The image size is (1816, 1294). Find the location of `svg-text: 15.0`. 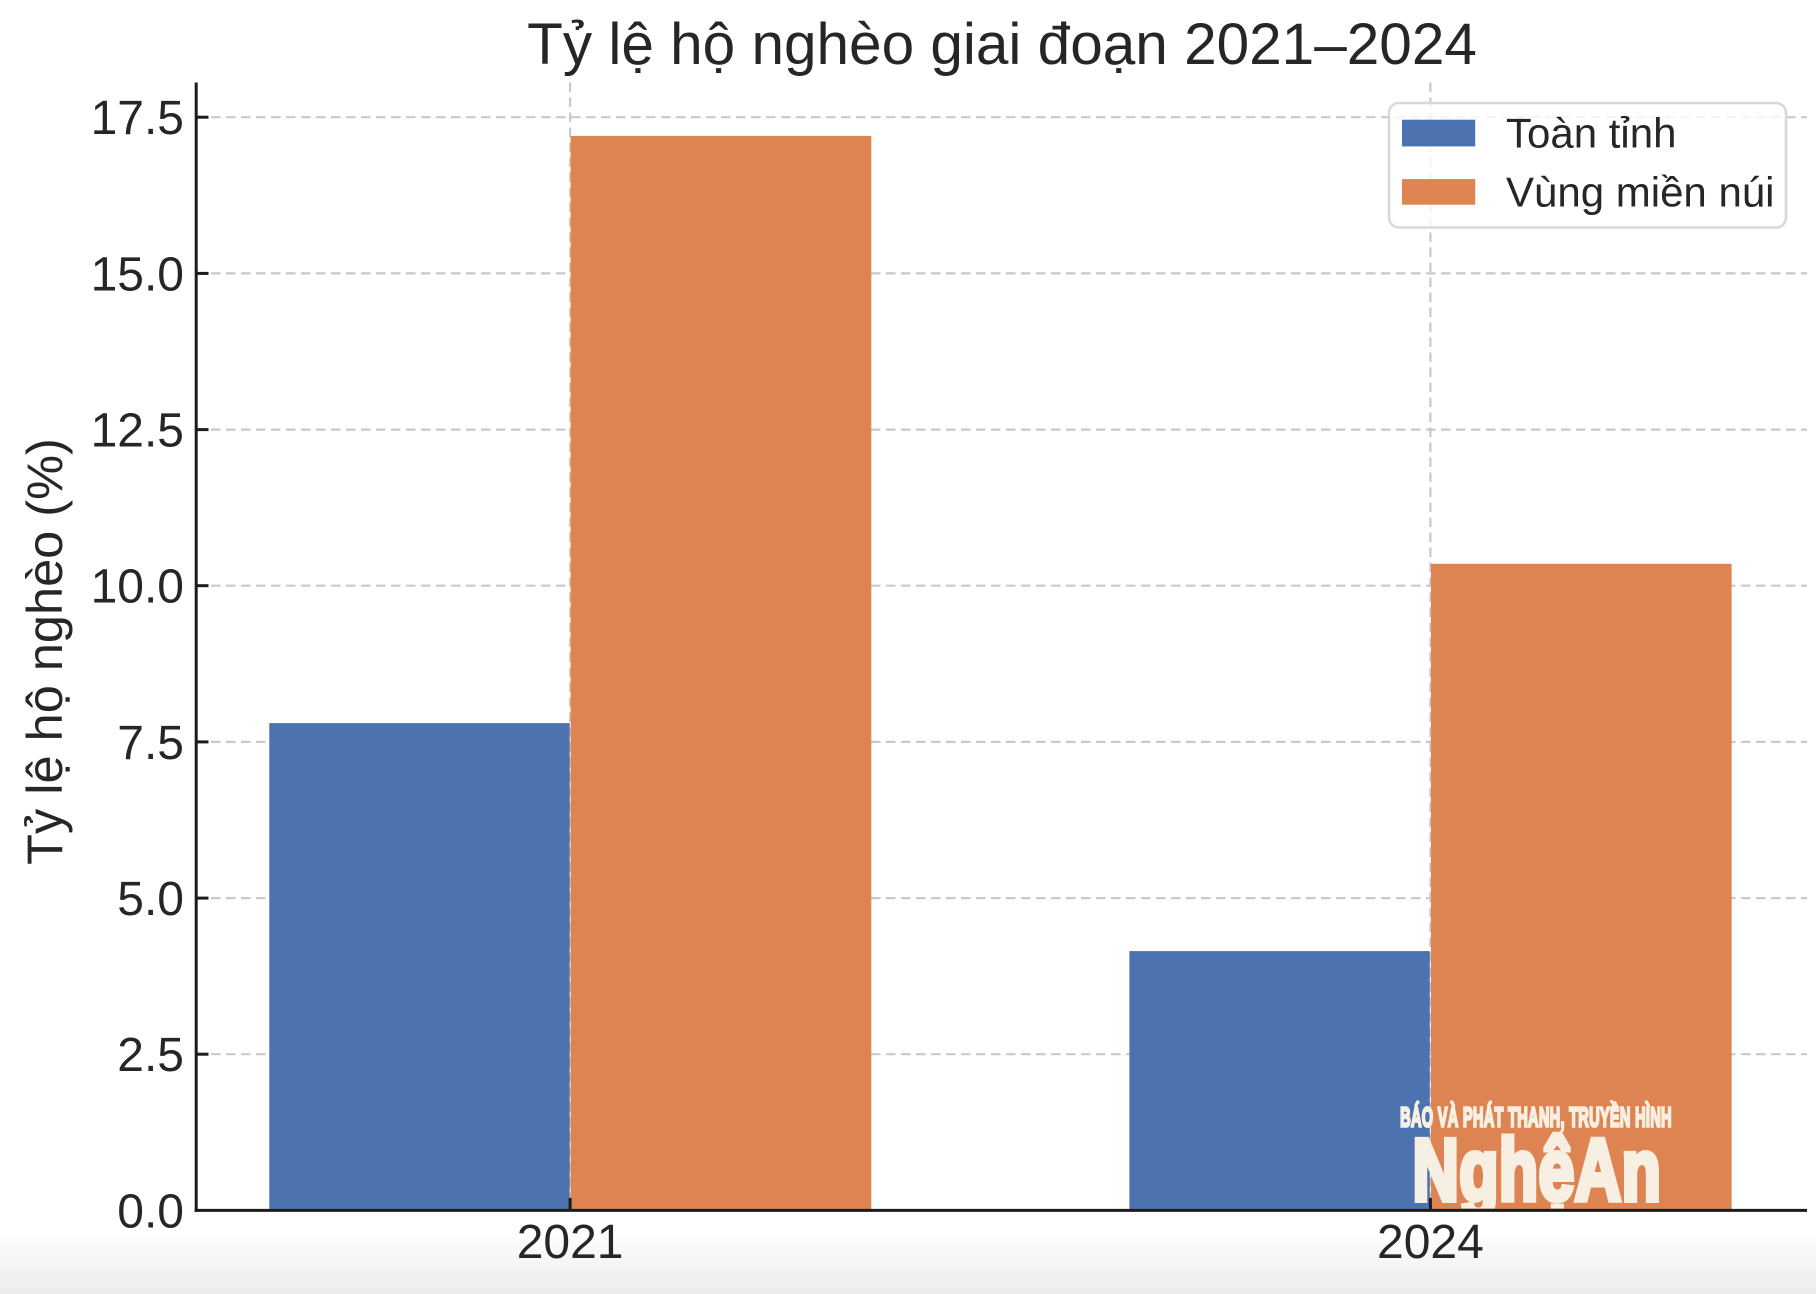

svg-text: 15.0 is located at coordinates (137, 274).